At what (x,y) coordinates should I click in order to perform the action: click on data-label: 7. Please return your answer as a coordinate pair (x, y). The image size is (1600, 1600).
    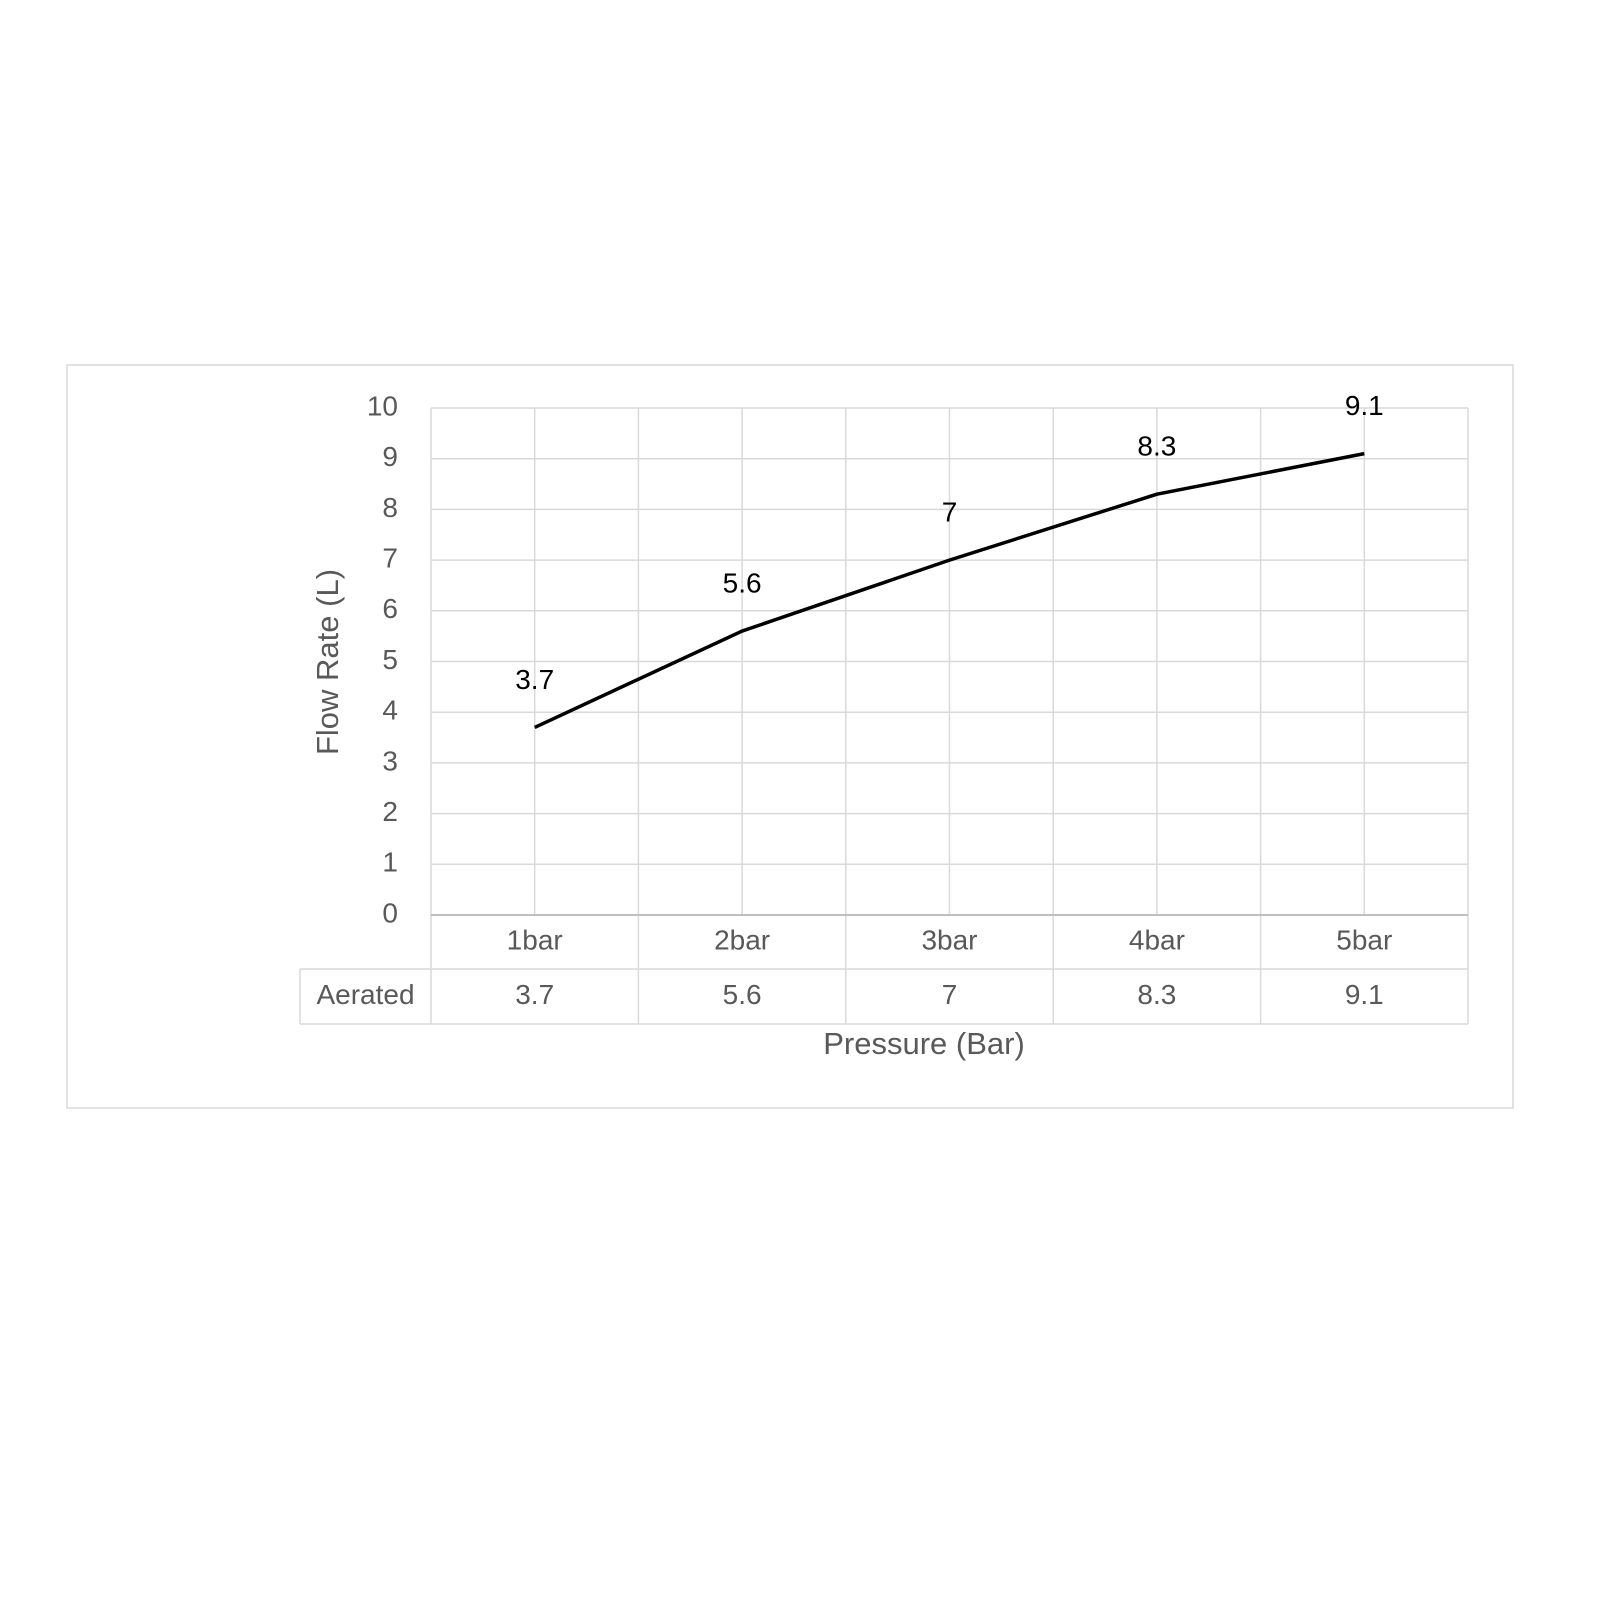
    Looking at the image, I should click on (950, 511).